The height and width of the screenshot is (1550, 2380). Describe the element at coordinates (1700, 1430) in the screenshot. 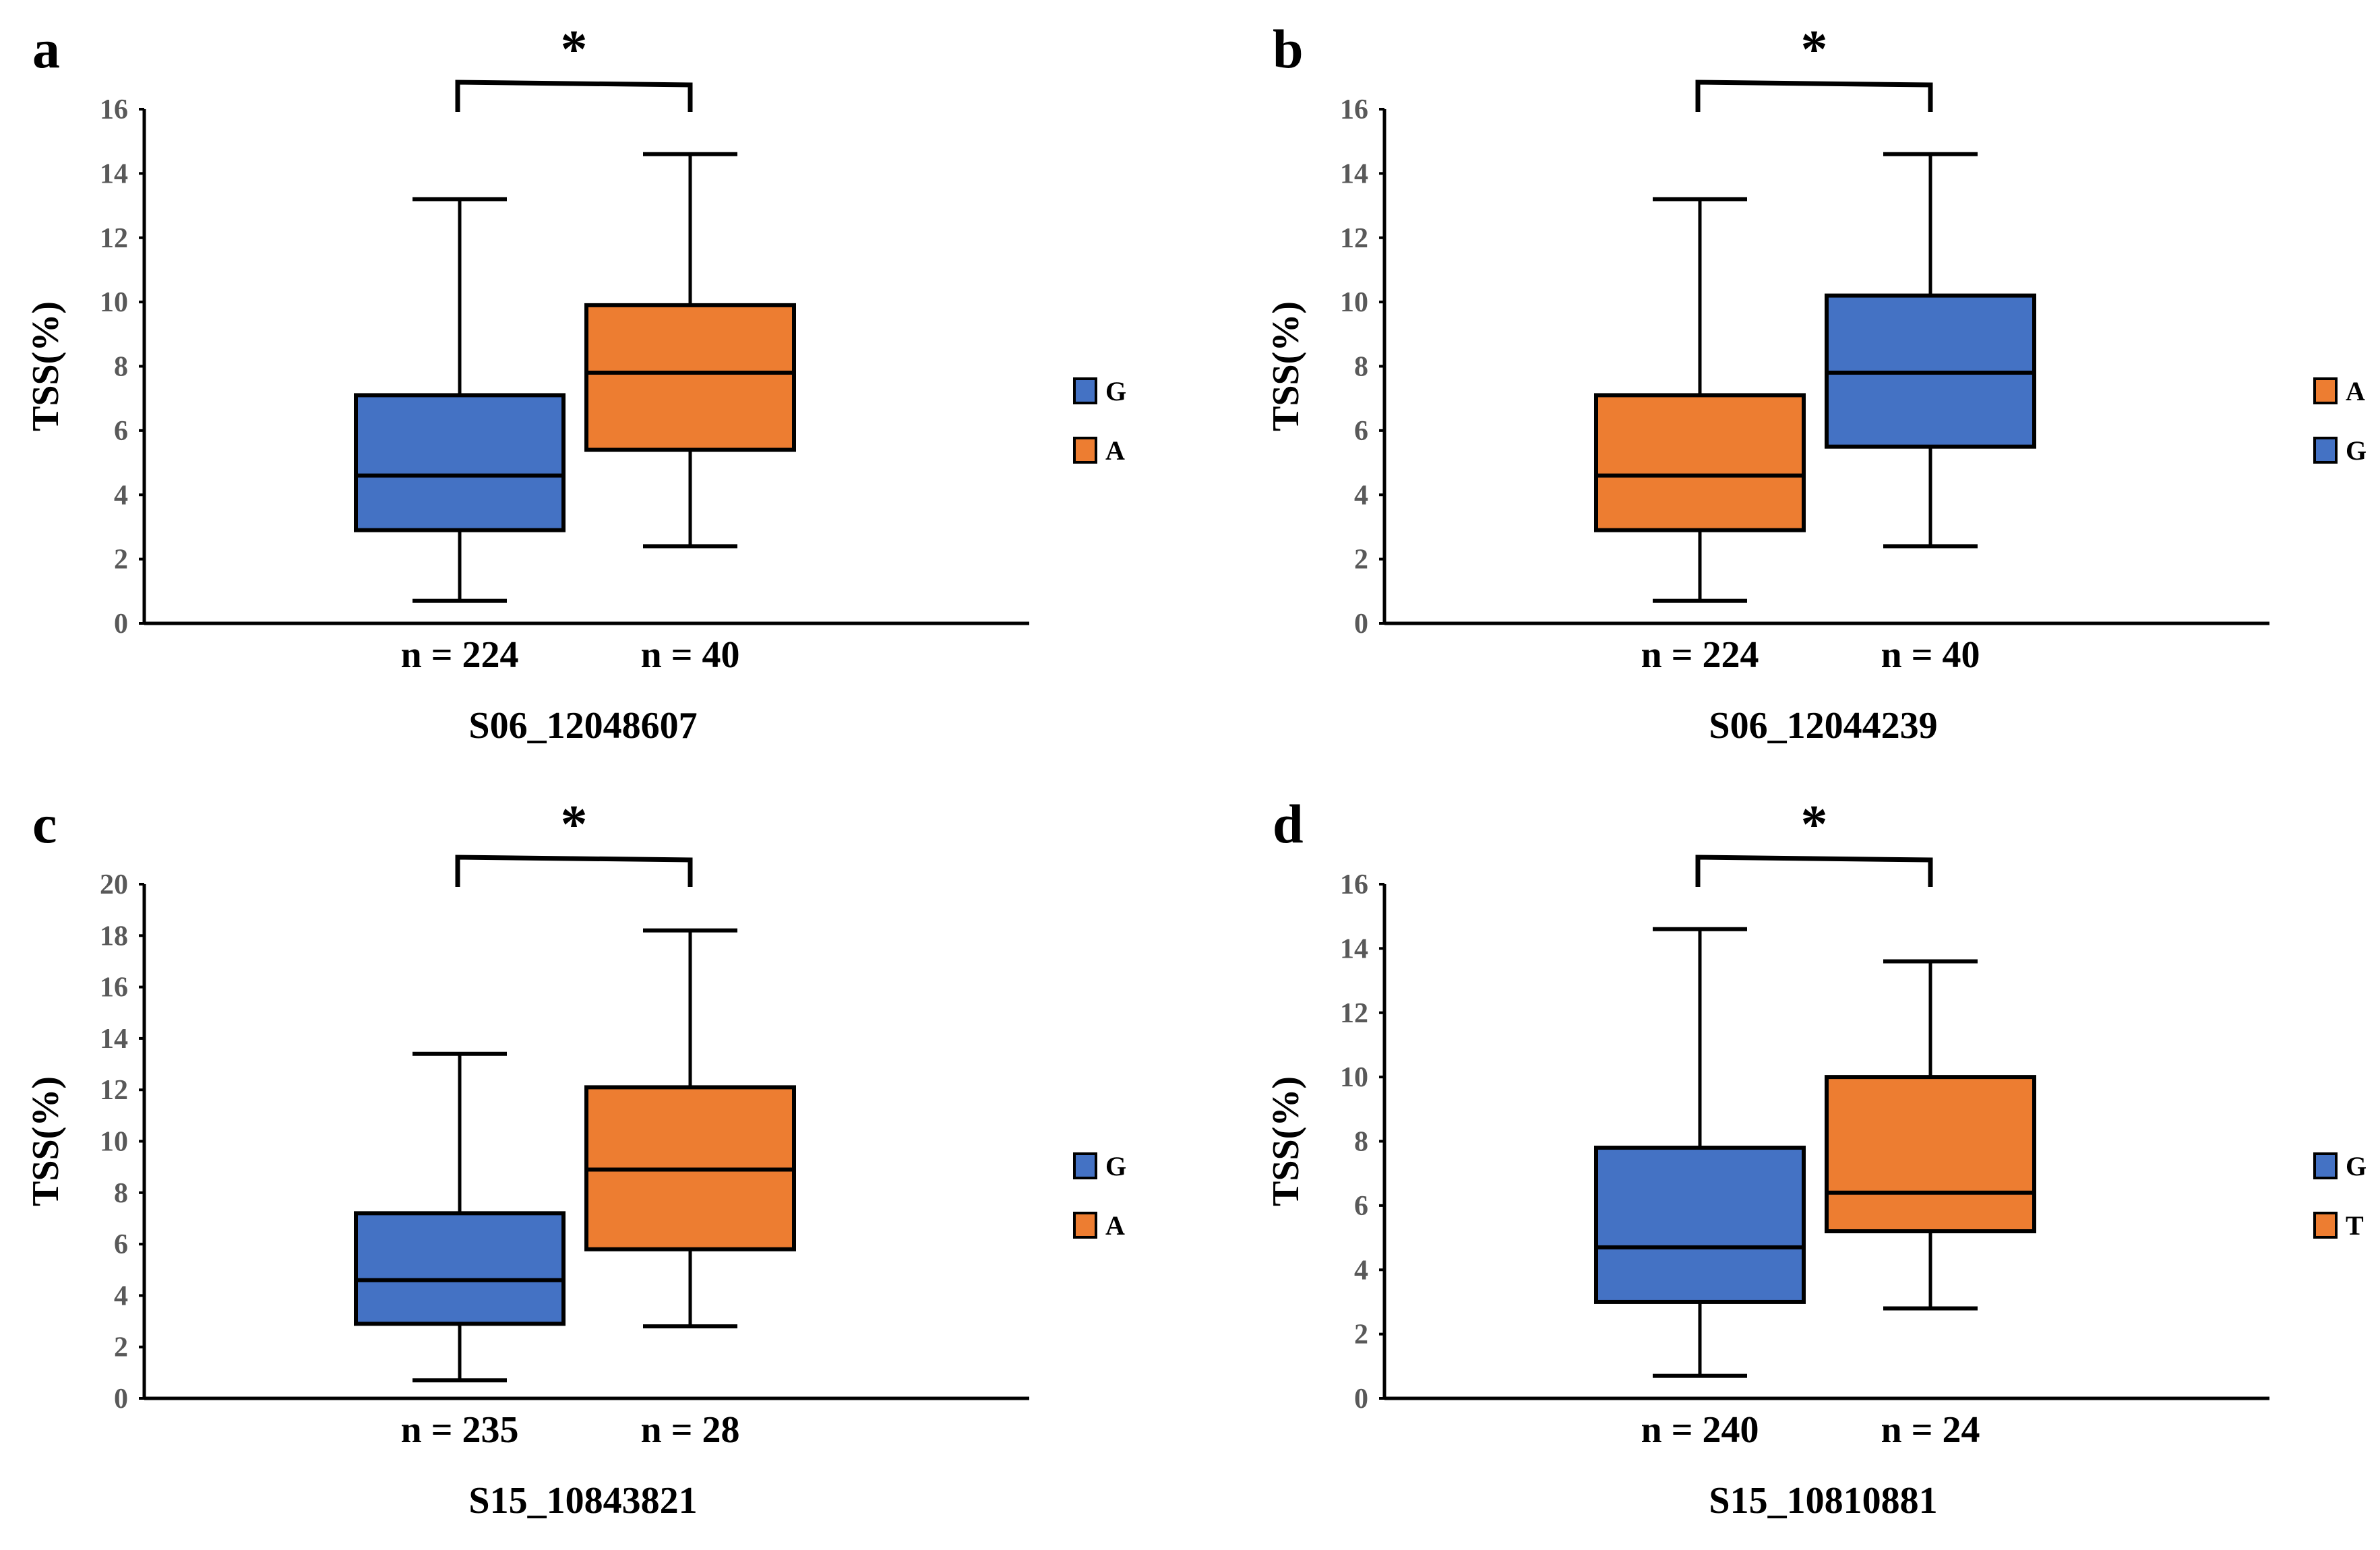

I see `n-label: n = 240` at that location.